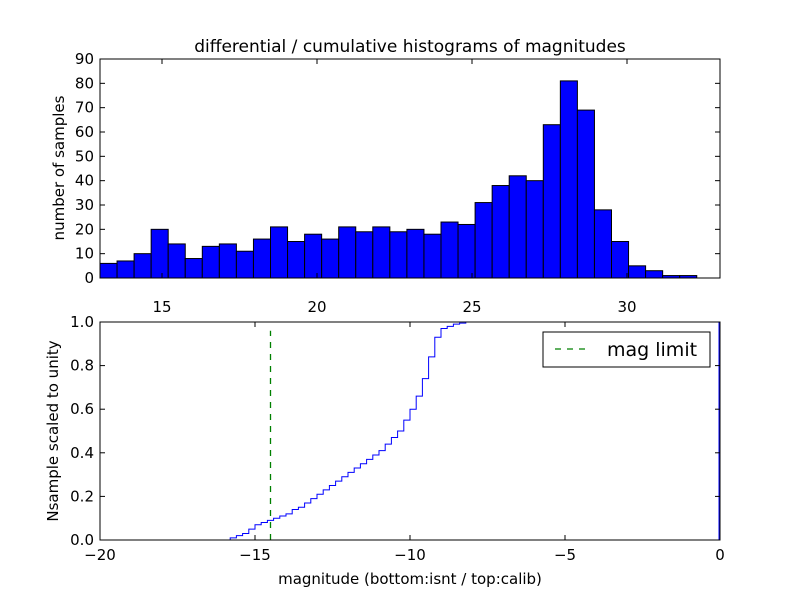 This screenshot has width=800, height=600. What do you see at coordinates (471, 307) in the screenshot?
I see `x-tick-label: 25` at bounding box center [471, 307].